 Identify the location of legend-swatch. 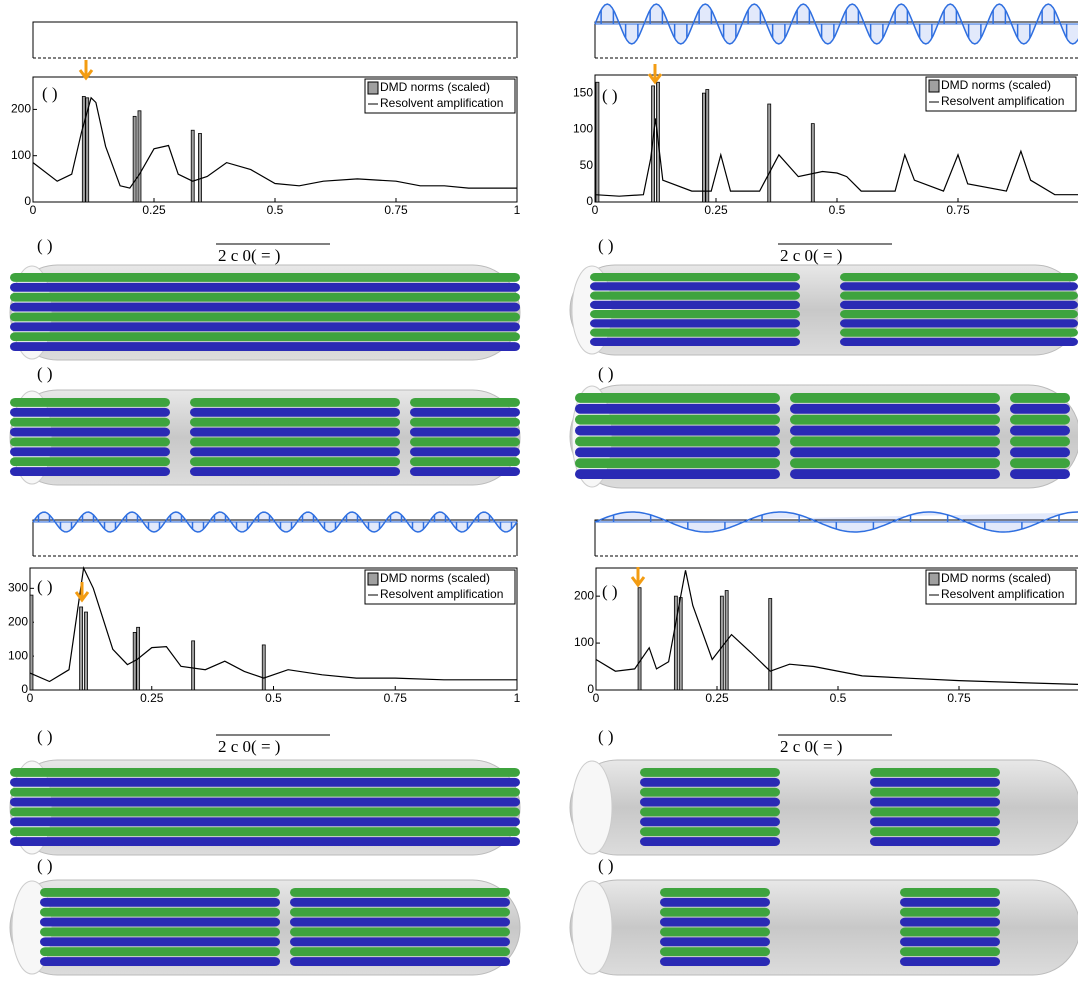
(373, 579).